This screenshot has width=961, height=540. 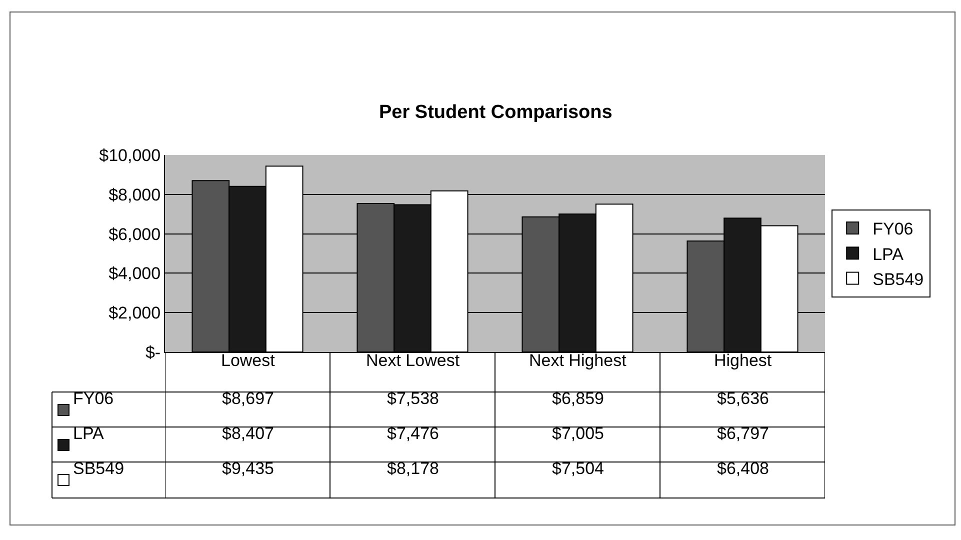 I want to click on x-tick-label: Next Highest, so click(x=578, y=360).